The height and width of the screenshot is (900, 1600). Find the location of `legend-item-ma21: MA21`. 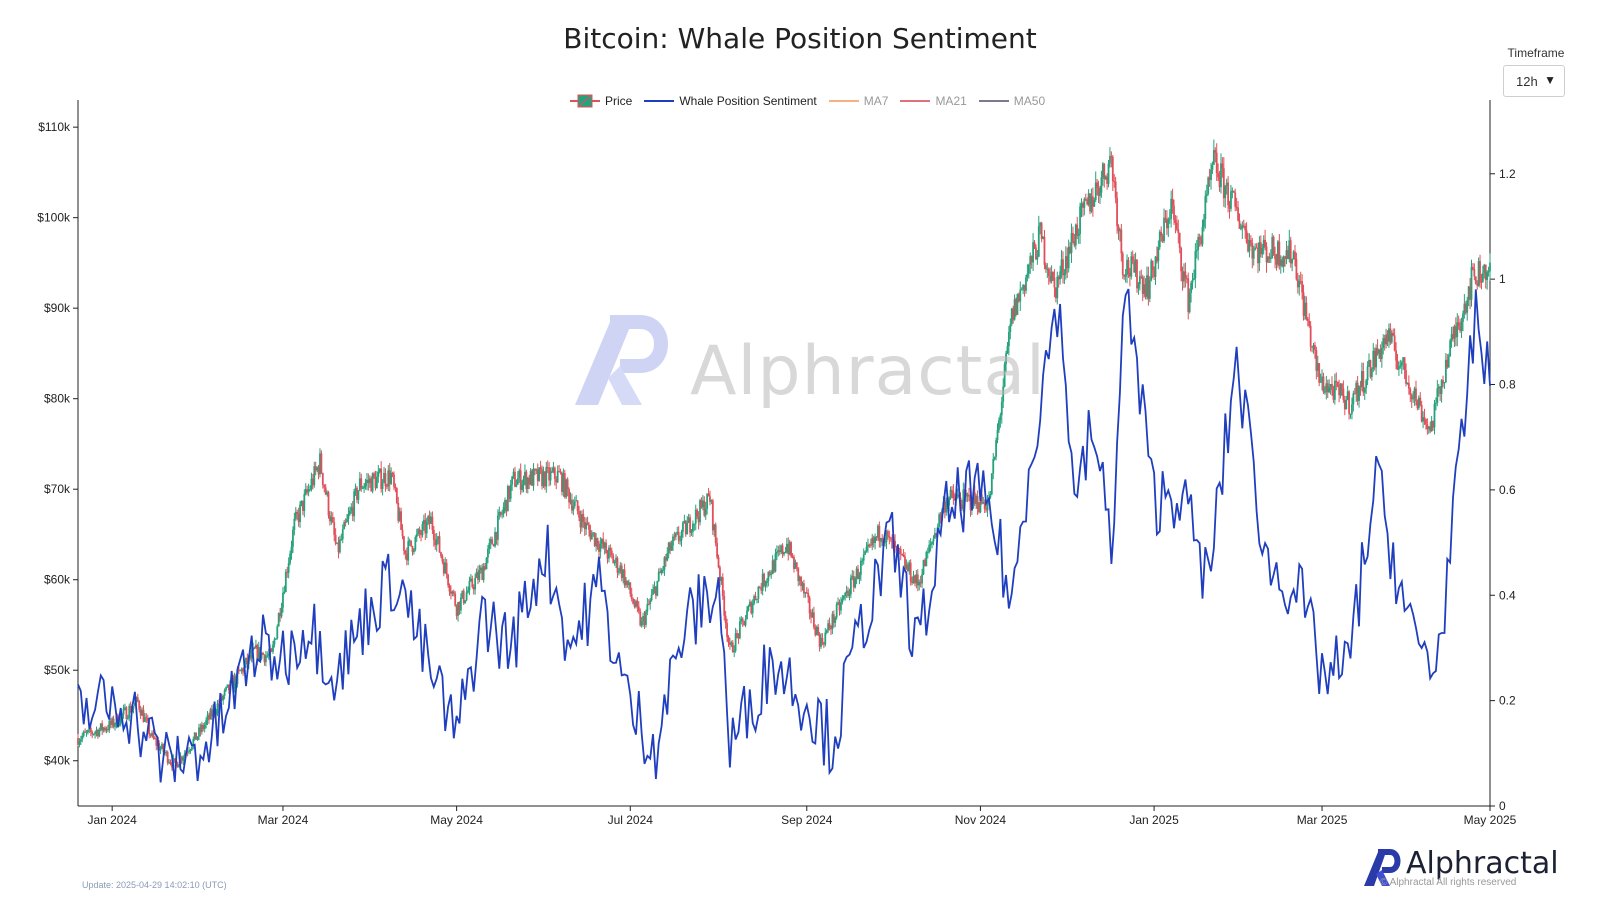

legend-item-ma21: MA21 is located at coordinates (933, 101).